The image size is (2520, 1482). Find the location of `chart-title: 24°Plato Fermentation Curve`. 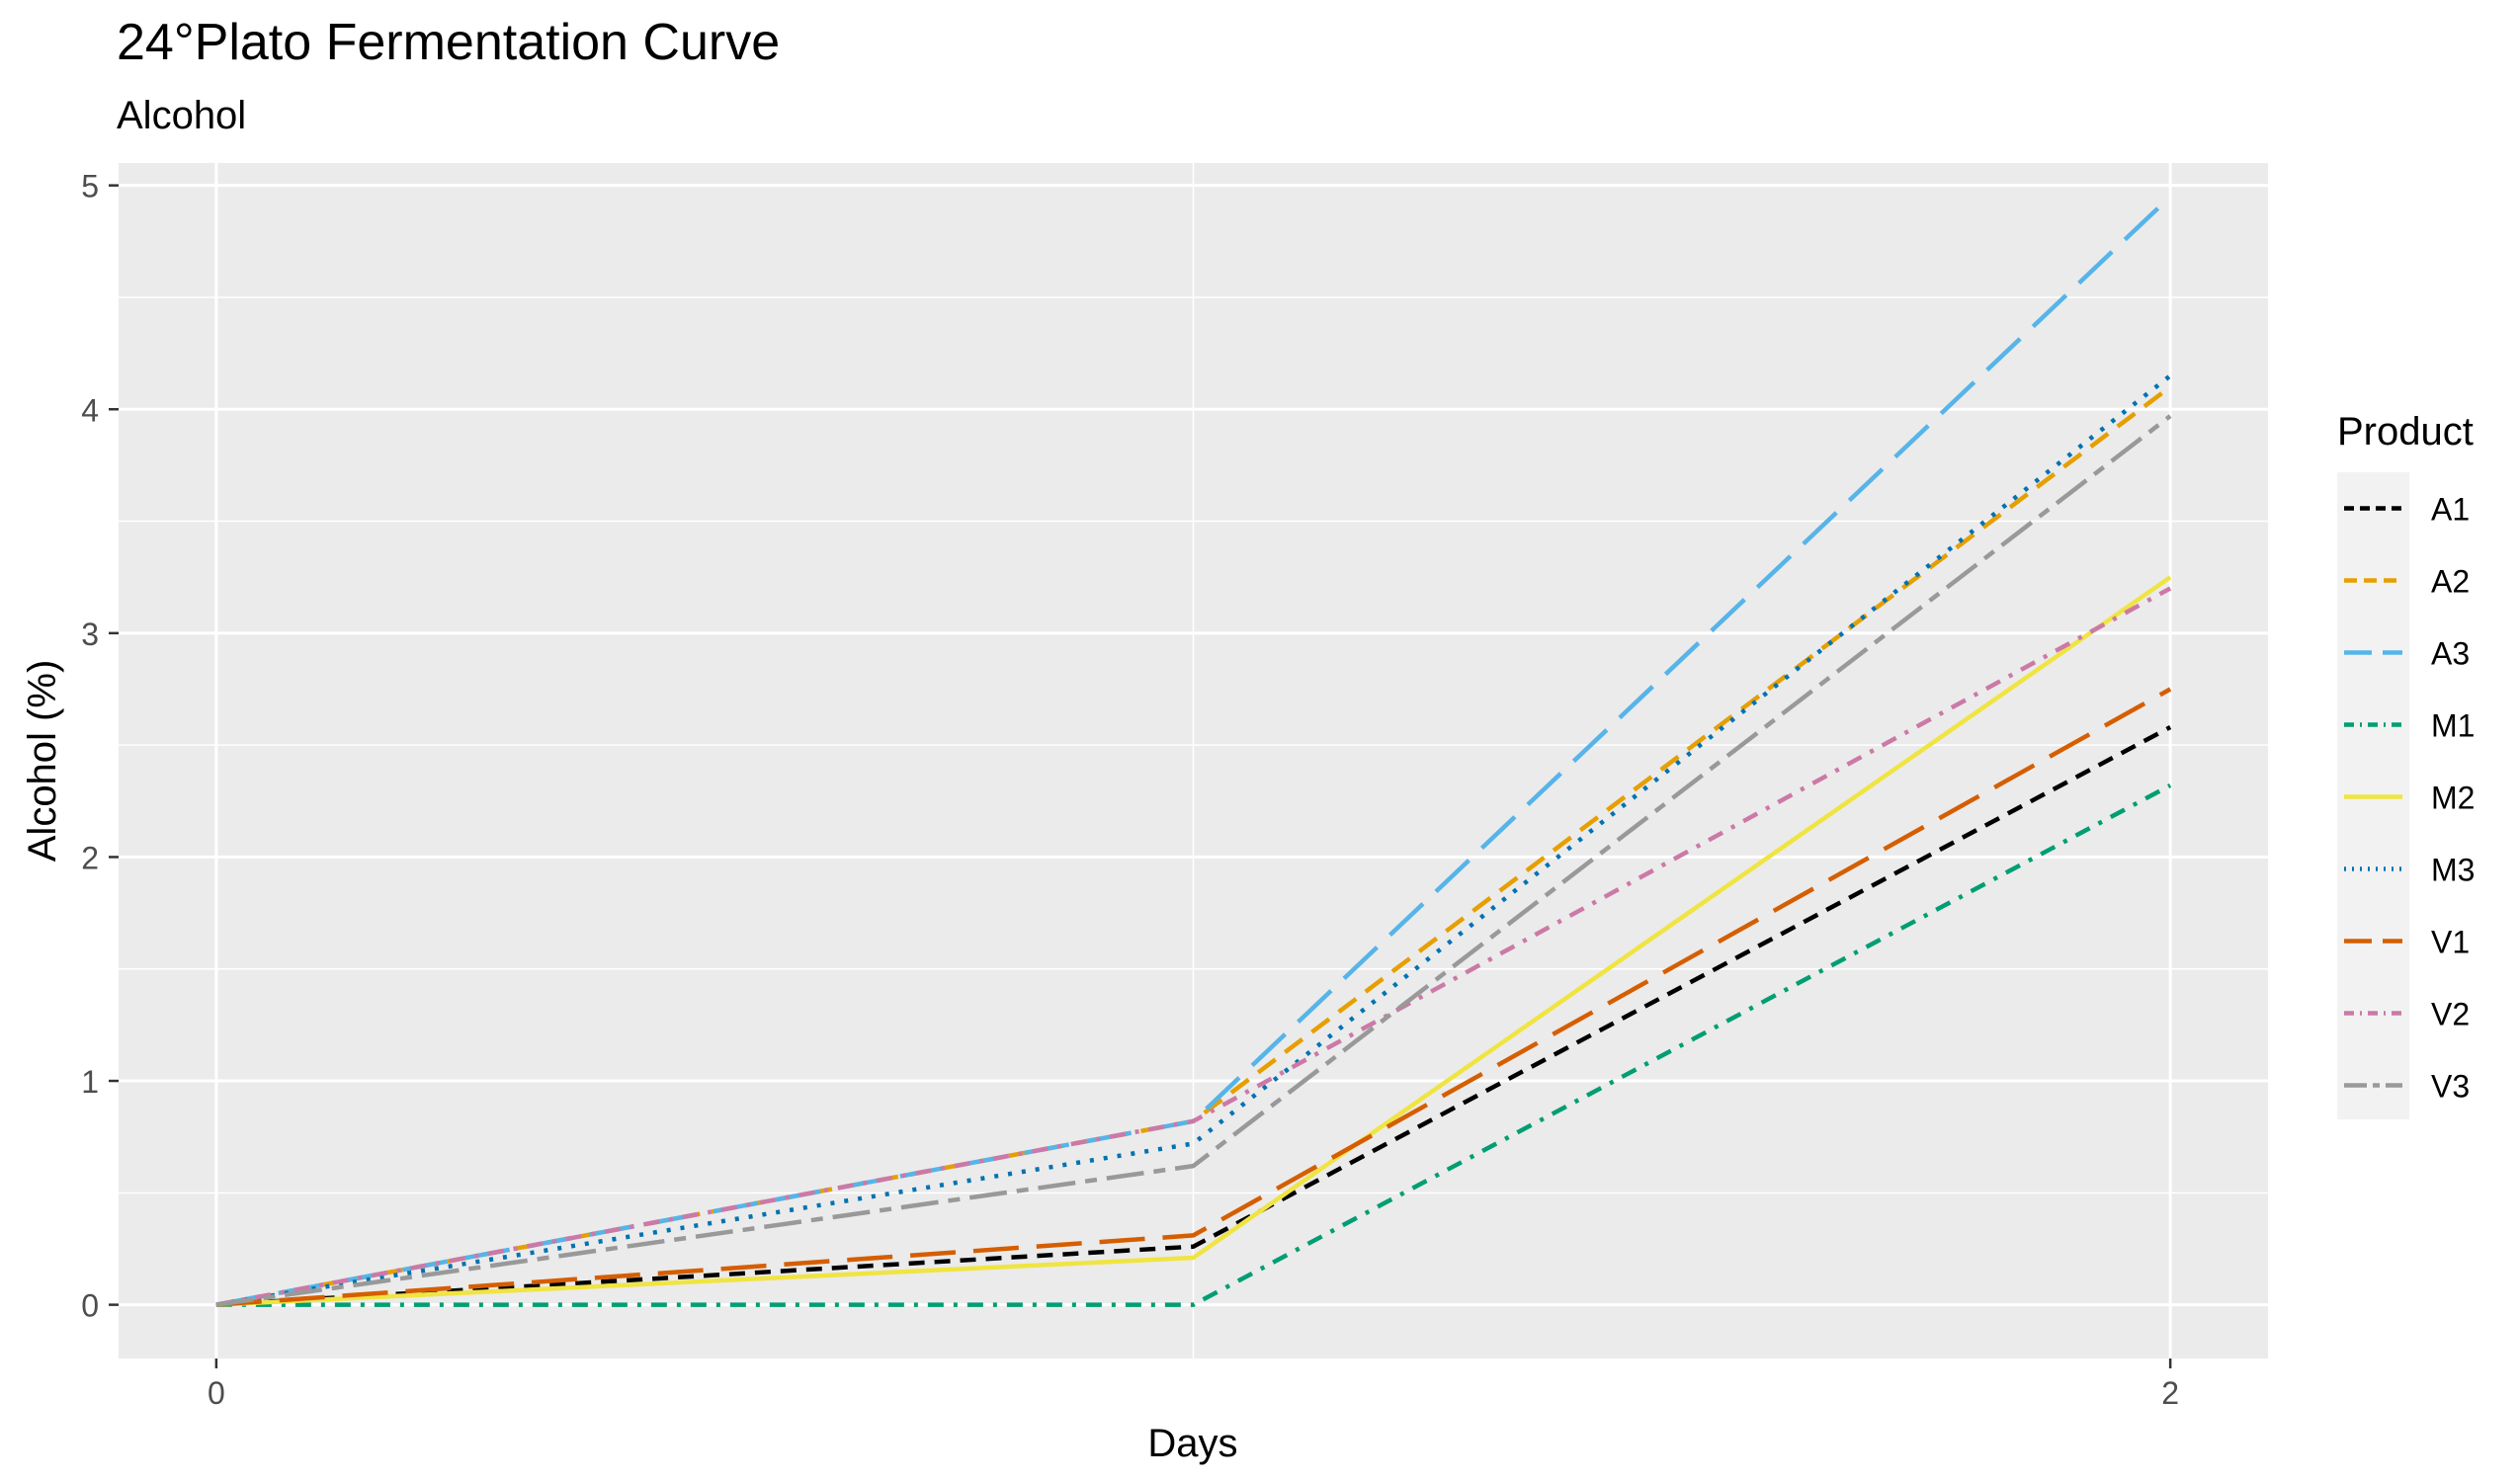

chart-title: 24°Plato Fermentation Curve is located at coordinates (448, 42).